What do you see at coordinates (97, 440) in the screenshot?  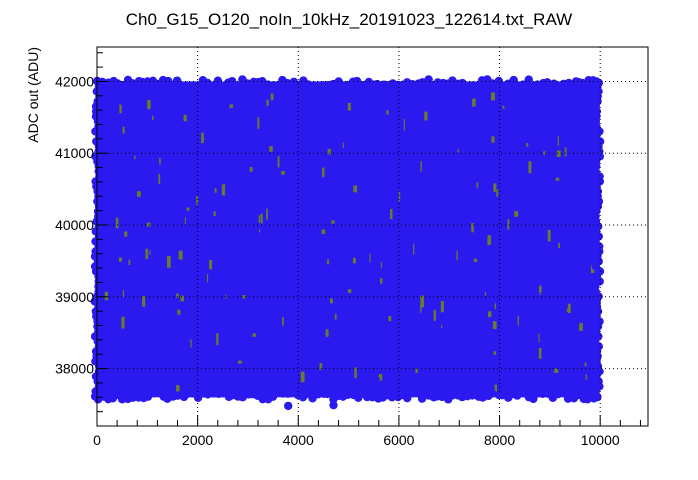 I see `x-tick-label: 0` at bounding box center [97, 440].